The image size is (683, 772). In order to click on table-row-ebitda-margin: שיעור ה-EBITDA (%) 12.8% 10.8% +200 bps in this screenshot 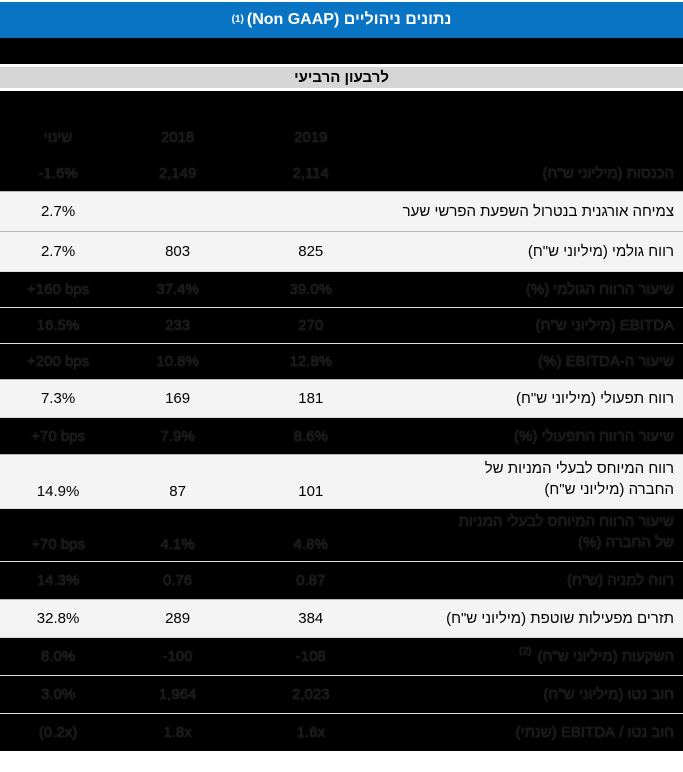, I will do `click(341, 361)`.